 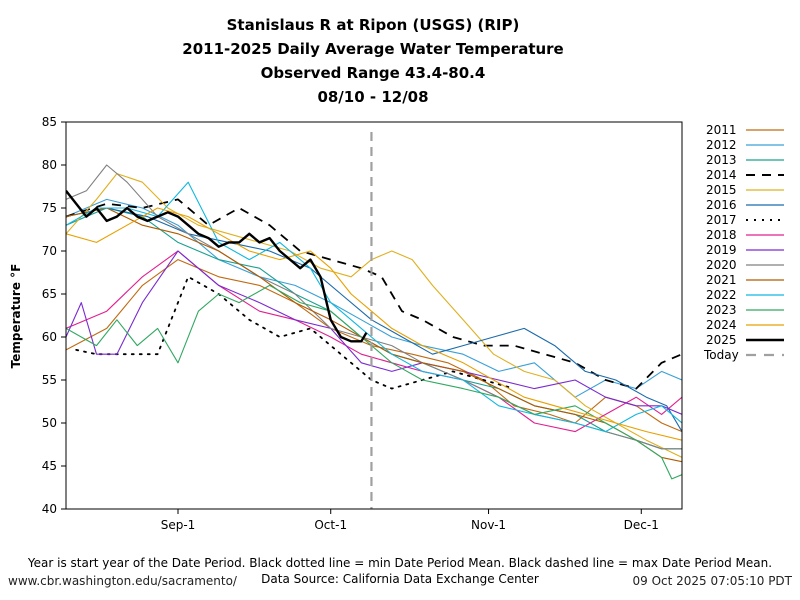 What do you see at coordinates (641, 525) in the screenshot?
I see `x-tick-label: Dec-1` at bounding box center [641, 525].